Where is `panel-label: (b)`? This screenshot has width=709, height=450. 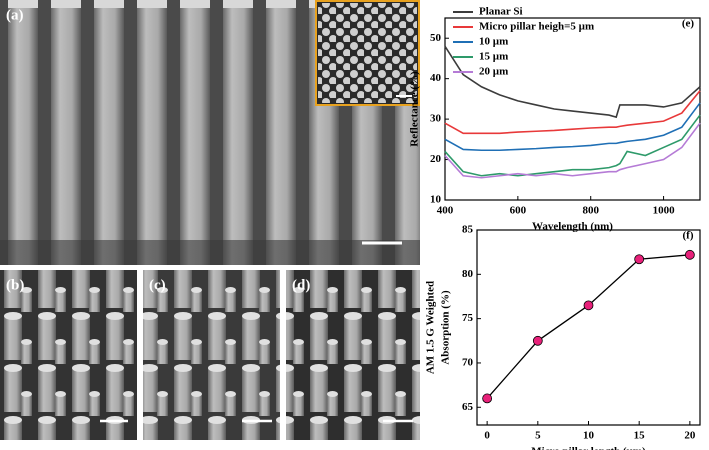
panel-label: (b) is located at coordinates (15, 285).